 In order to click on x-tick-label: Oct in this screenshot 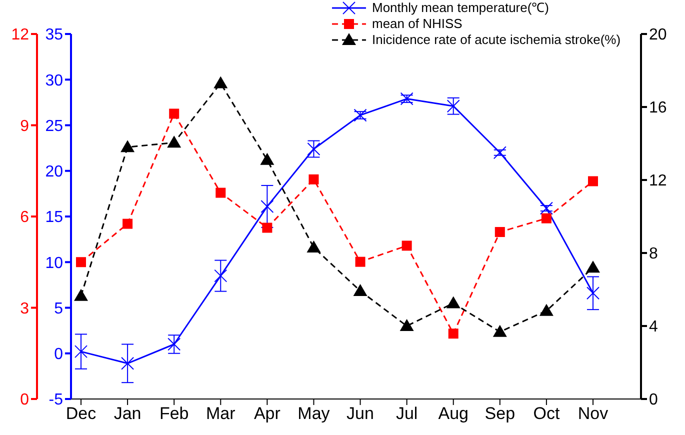, I will do `click(546, 414)`.